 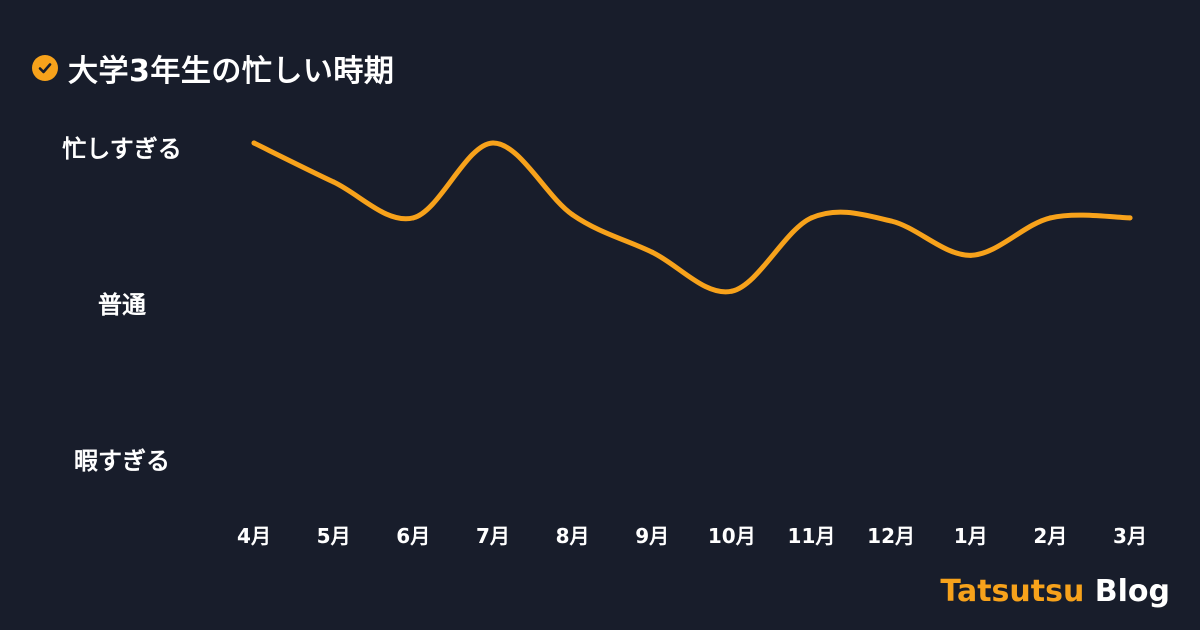 What do you see at coordinates (891, 221) in the screenshot?
I see `data-point-12月` at bounding box center [891, 221].